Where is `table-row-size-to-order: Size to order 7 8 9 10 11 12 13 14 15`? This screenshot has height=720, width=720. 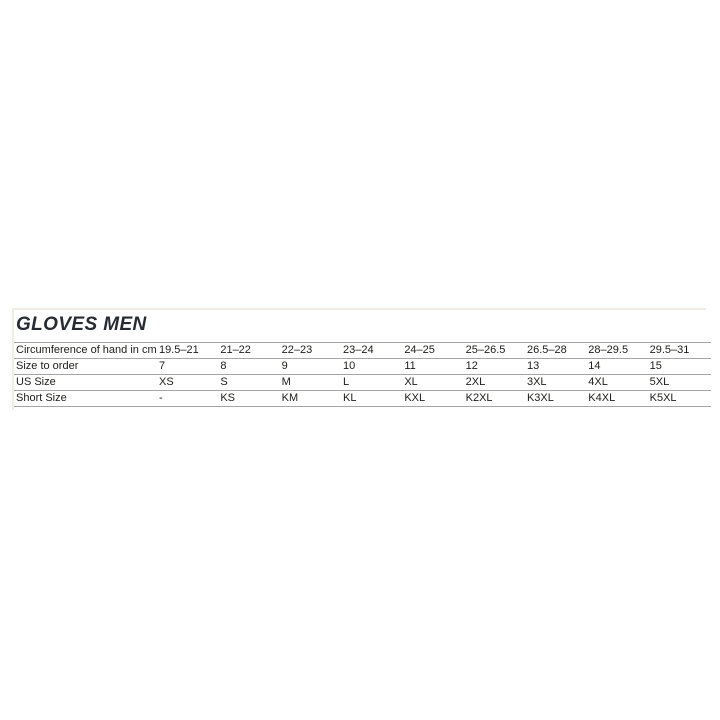 table-row-size-to-order: Size to order 7 8 9 10 11 12 13 14 15 is located at coordinates (362, 366).